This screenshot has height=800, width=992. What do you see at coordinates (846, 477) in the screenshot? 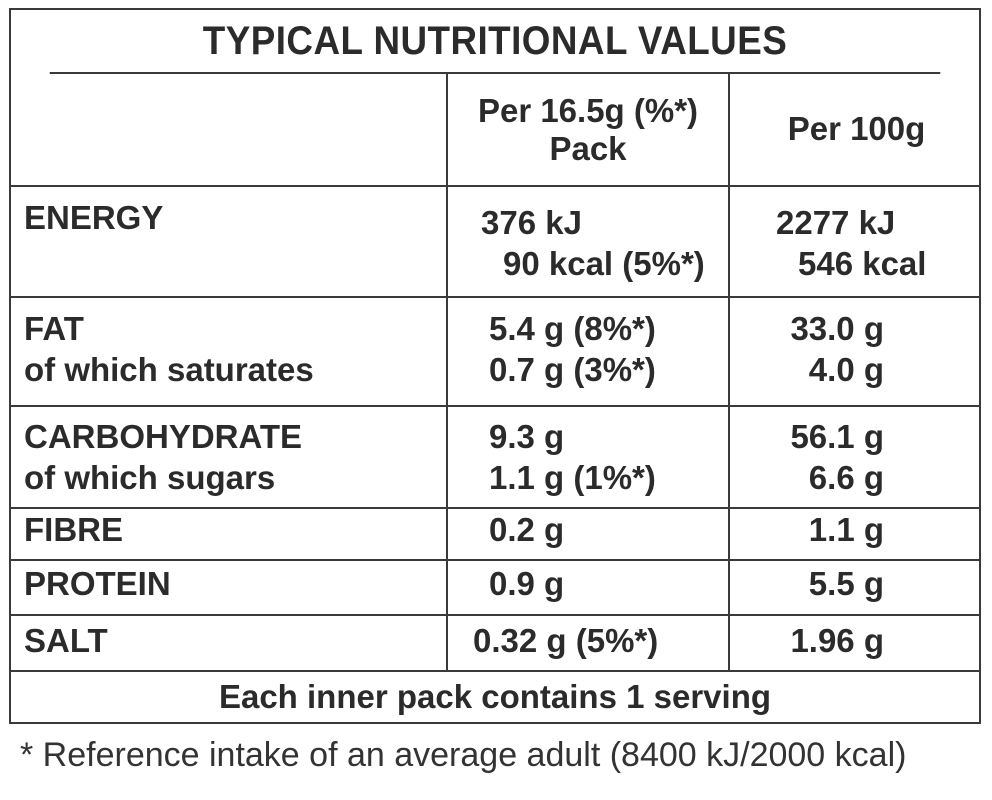
I see `per100-value: 6.6 g` at bounding box center [846, 477].